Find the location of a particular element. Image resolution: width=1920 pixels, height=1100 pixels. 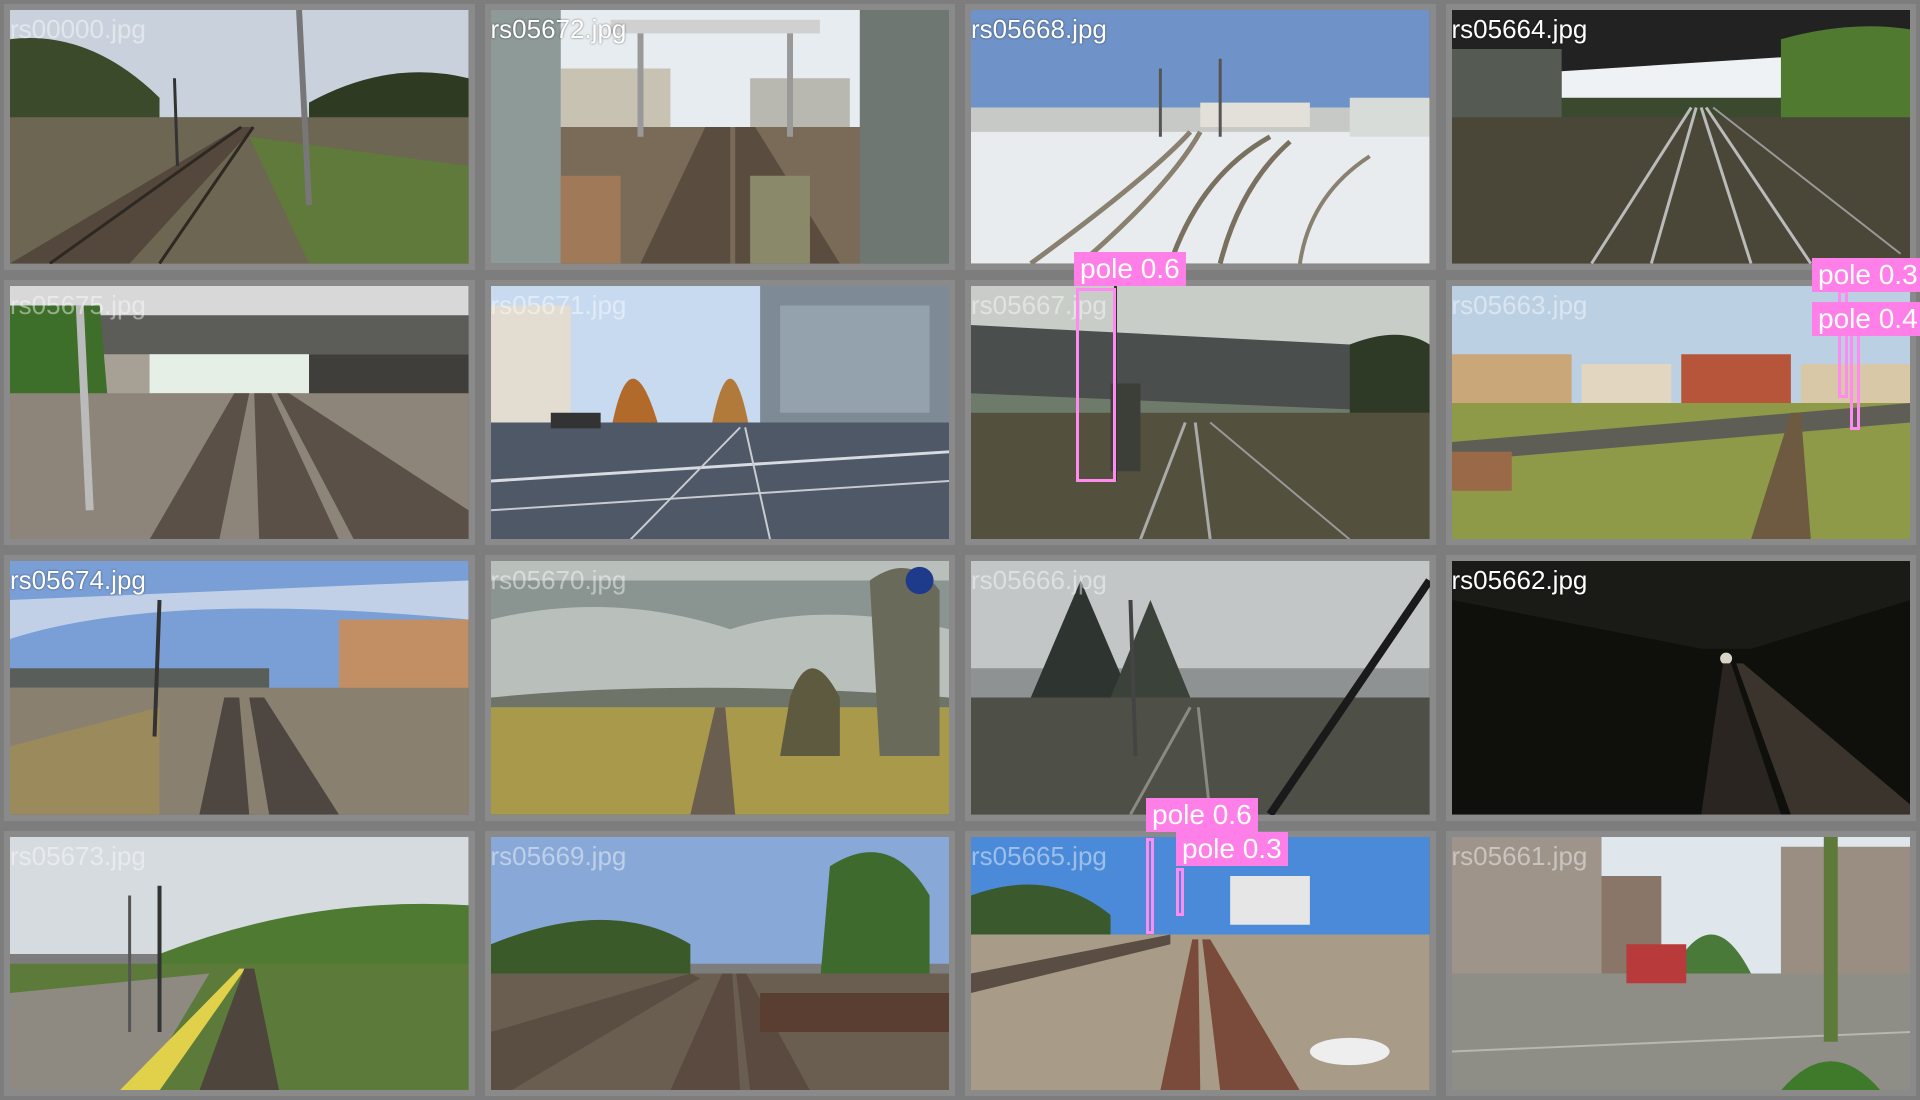

tile-rs05671: rs05671.jpg is located at coordinates (719, 412).